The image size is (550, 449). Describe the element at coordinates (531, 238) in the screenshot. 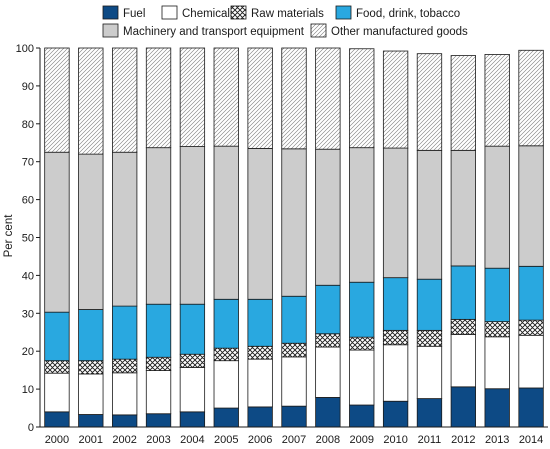

I see `bar-group-2014` at that location.